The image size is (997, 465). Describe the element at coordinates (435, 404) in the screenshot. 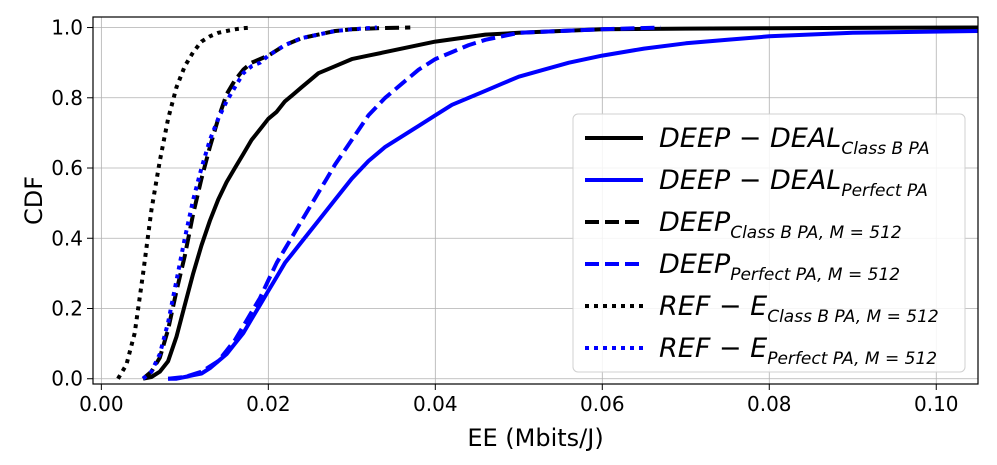

I see `x-tick-label: 0.04` at that location.